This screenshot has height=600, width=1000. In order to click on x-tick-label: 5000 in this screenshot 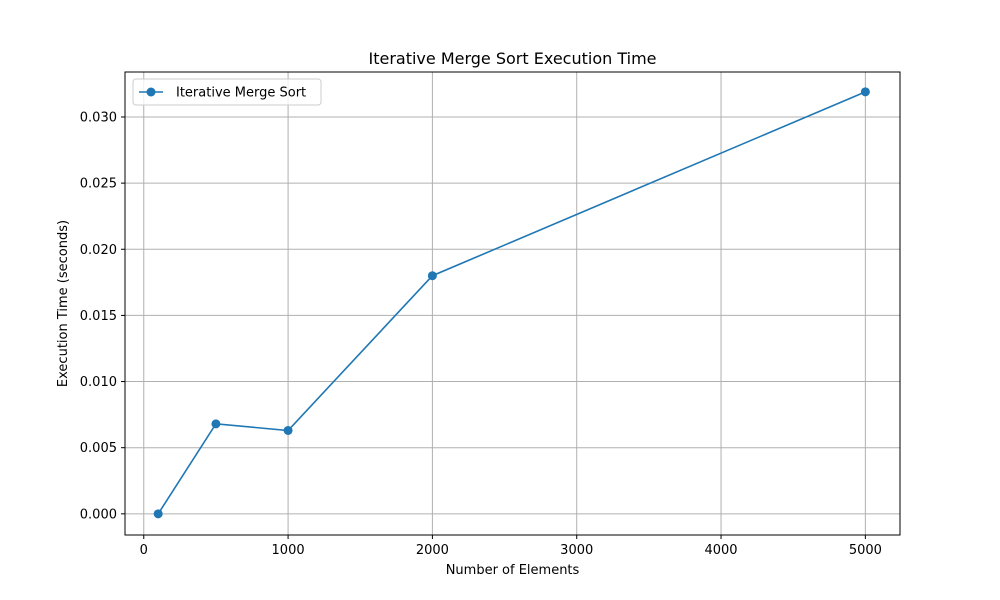, I will do `click(865, 550)`.